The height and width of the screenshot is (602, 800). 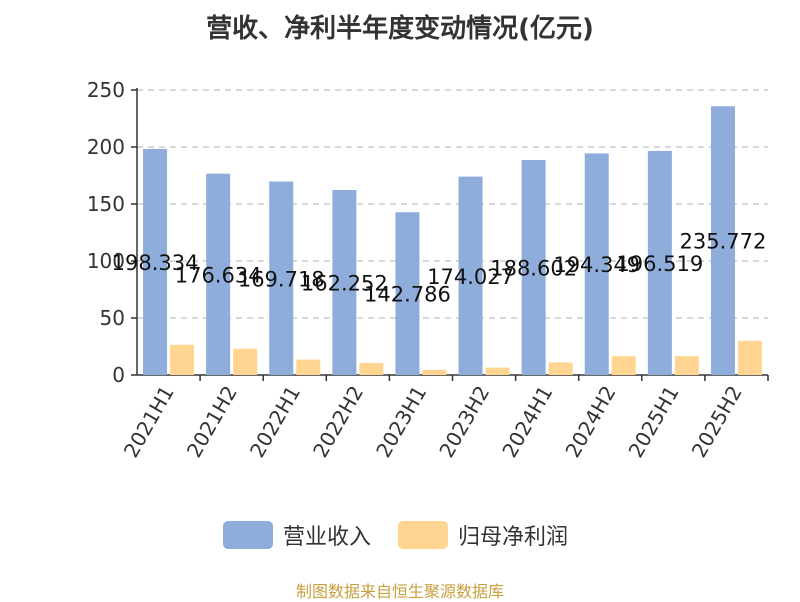 What do you see at coordinates (106, 261) in the screenshot?
I see `y-tick-label: 100` at bounding box center [106, 261].